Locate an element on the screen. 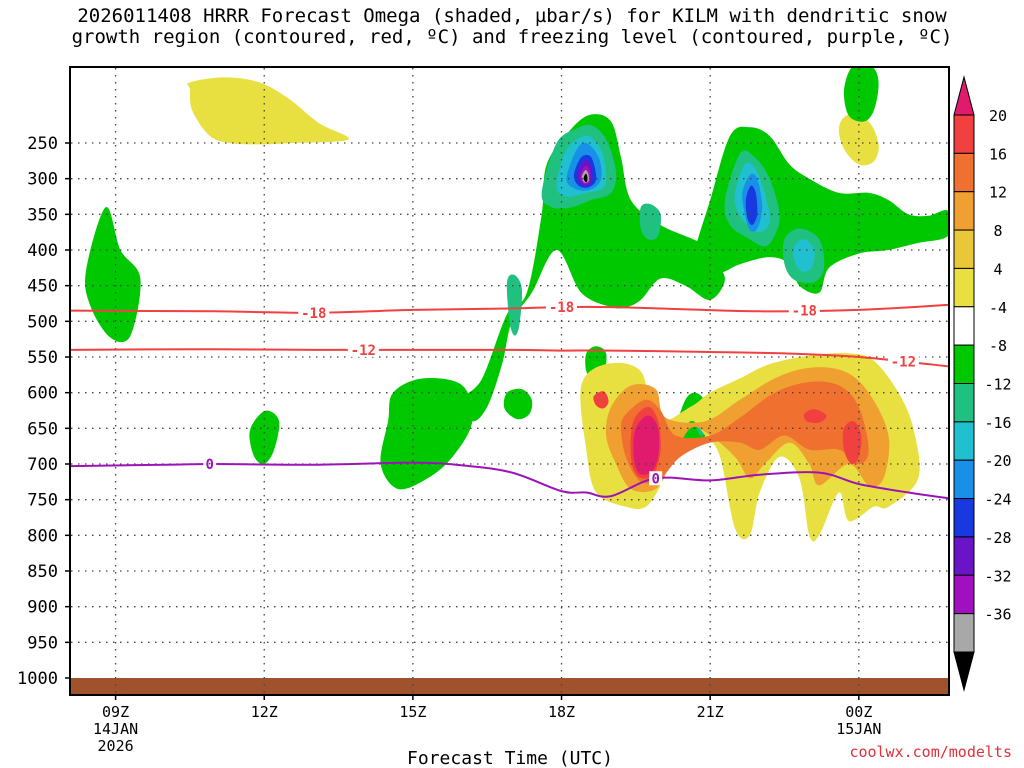 This screenshot has width=1024, height=768. dgz-minus-18-label-1: -18 is located at coordinates (561, 308).